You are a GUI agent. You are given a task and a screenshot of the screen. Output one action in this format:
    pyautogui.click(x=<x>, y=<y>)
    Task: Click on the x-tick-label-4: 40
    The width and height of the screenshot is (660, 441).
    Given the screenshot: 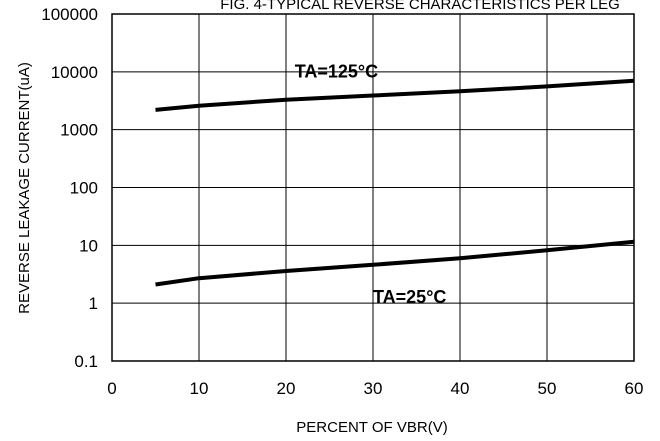 What is the action you would take?
    pyautogui.click(x=460, y=388)
    